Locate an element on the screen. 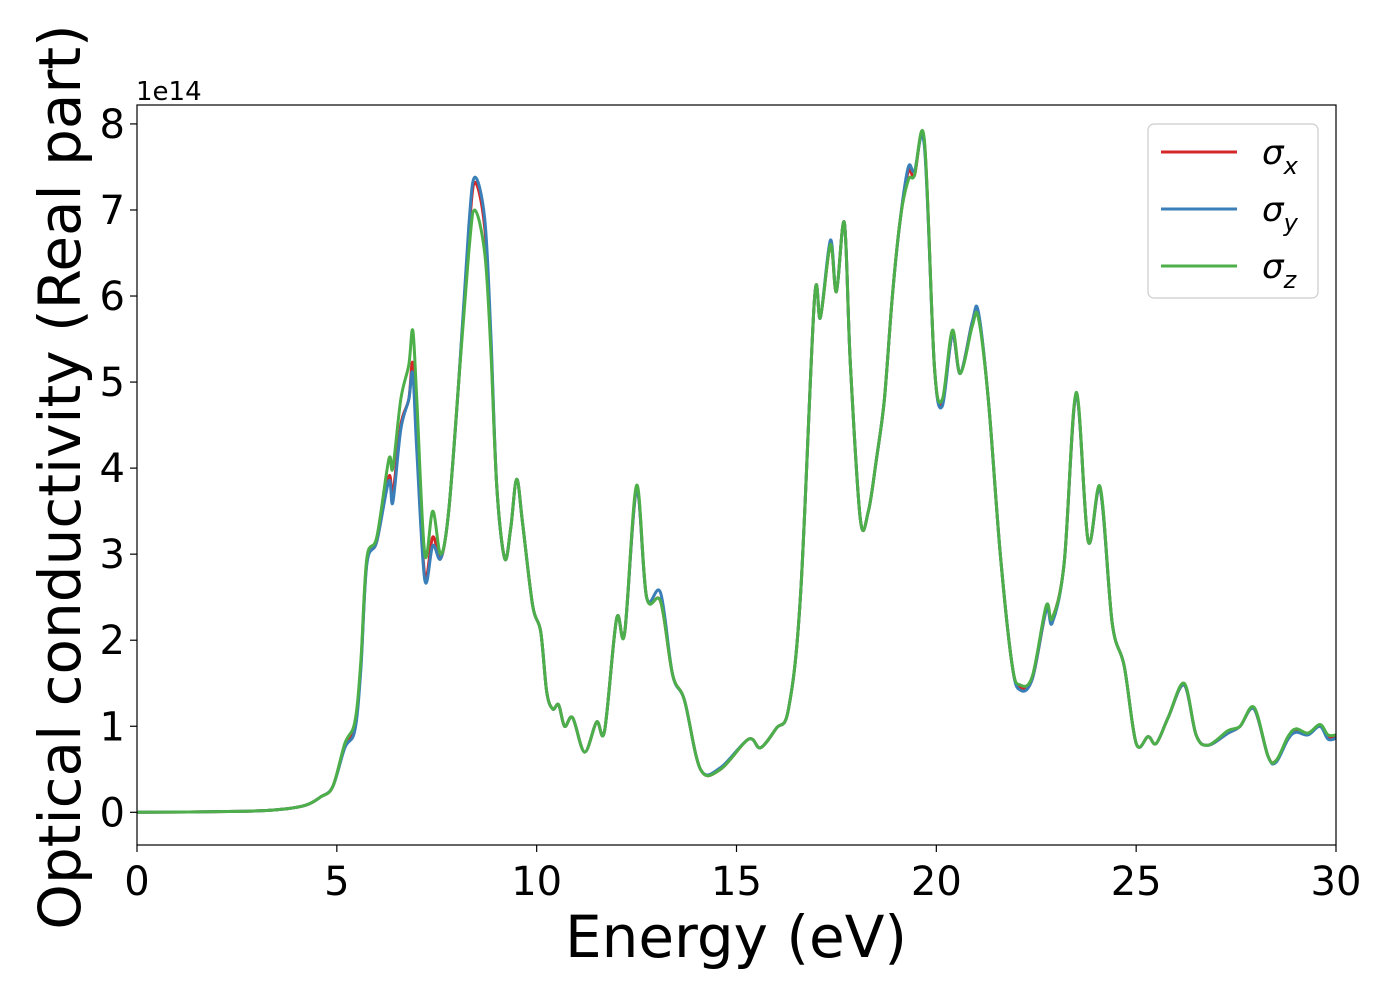  y-tick-label: 6 is located at coordinates (112, 297).